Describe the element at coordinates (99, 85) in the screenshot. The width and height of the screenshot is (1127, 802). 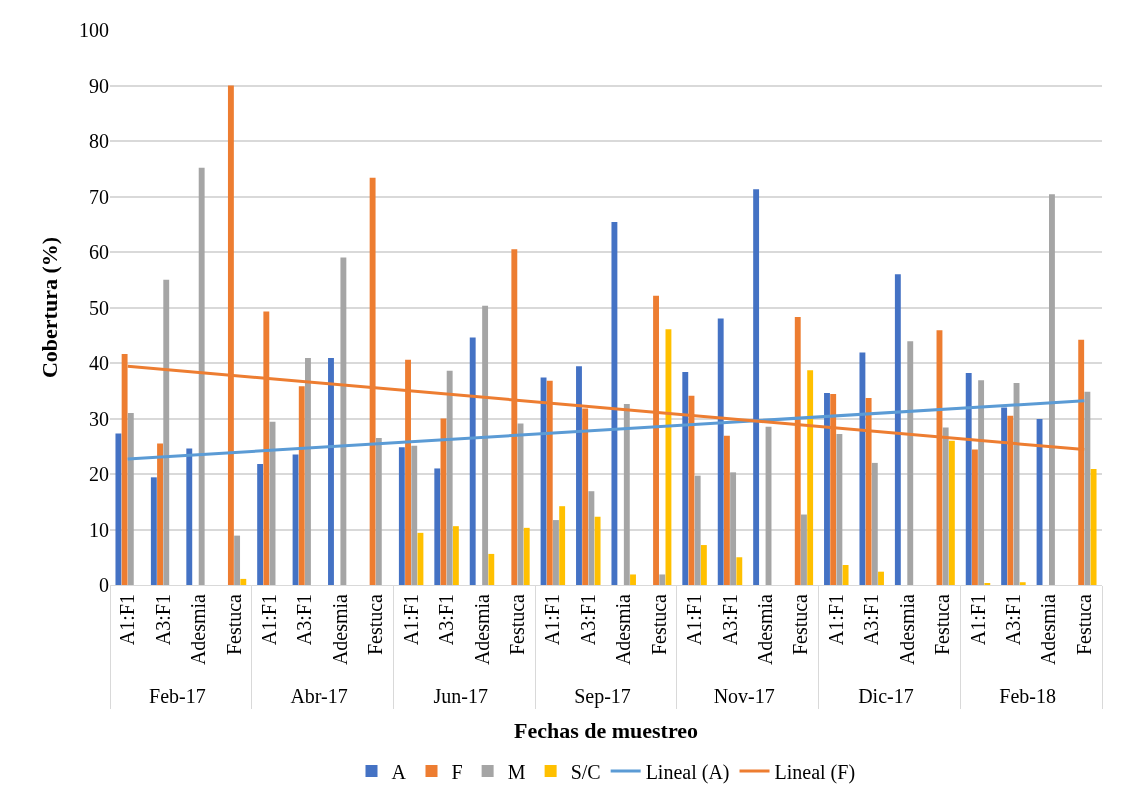
I see `y-tick-label: 90` at that location.